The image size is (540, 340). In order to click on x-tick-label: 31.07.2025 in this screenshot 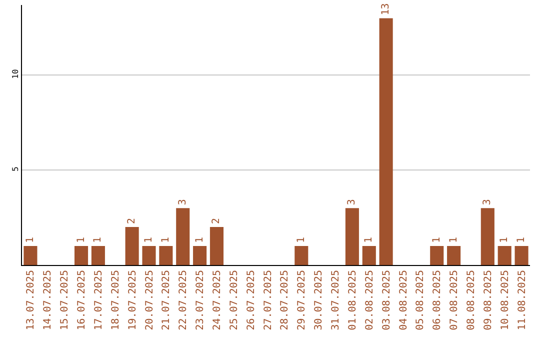, I will do `click(336, 300)`.